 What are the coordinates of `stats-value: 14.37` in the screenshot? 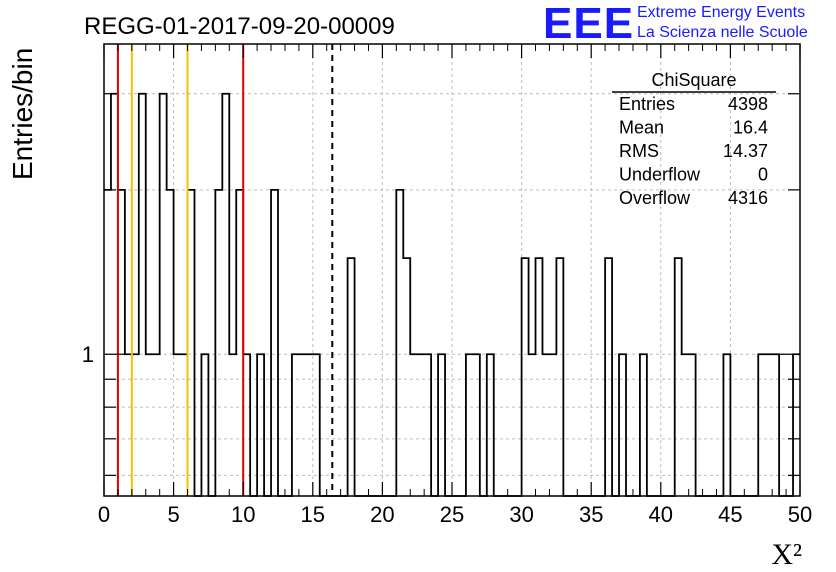 It's located at (745, 151).